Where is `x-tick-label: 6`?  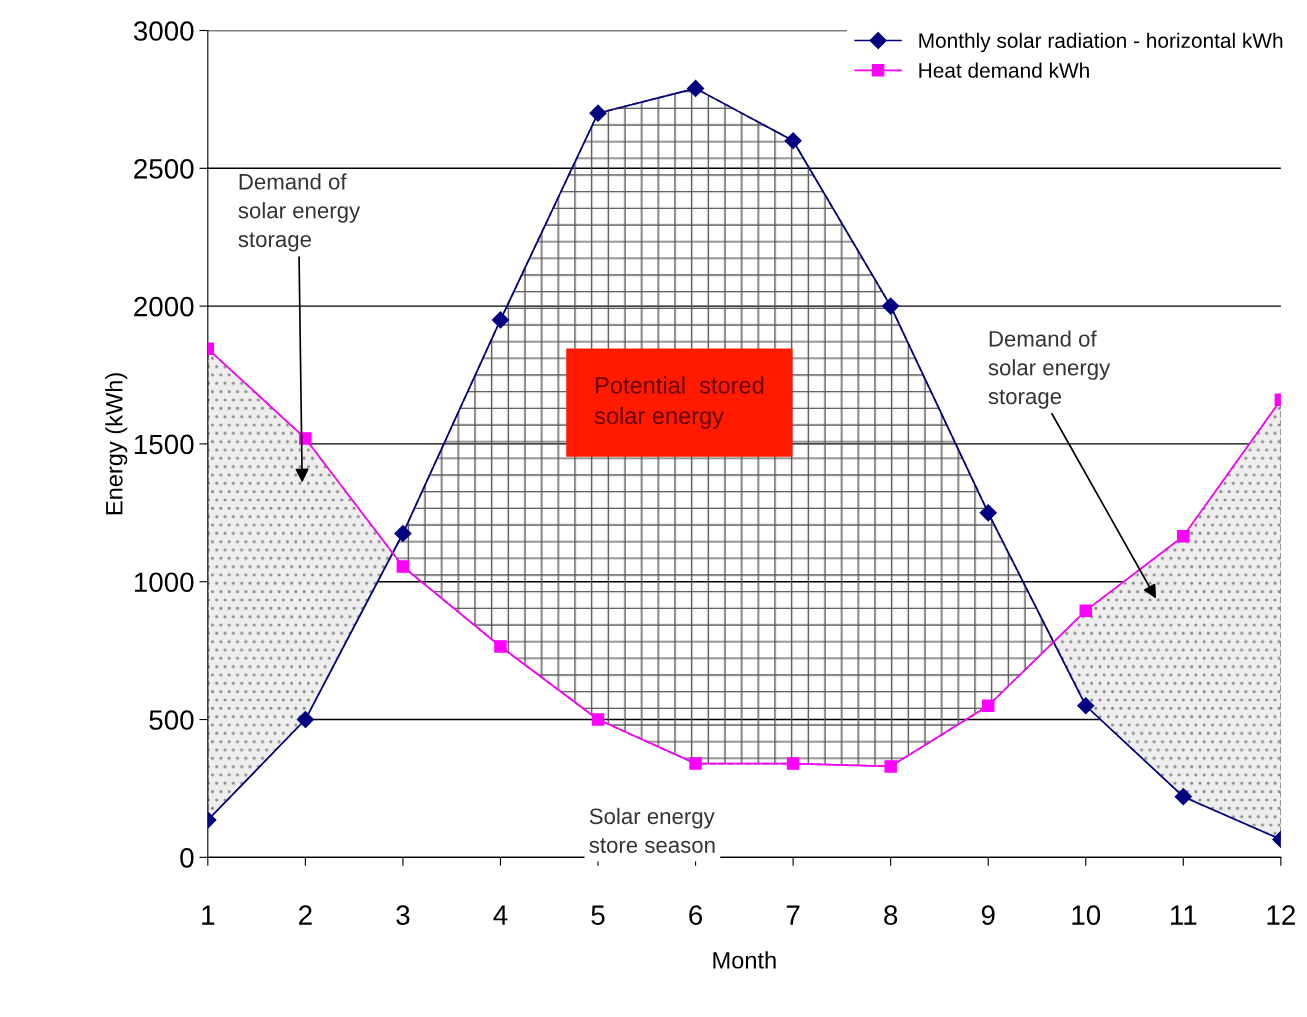 x-tick-label: 6 is located at coordinates (696, 915).